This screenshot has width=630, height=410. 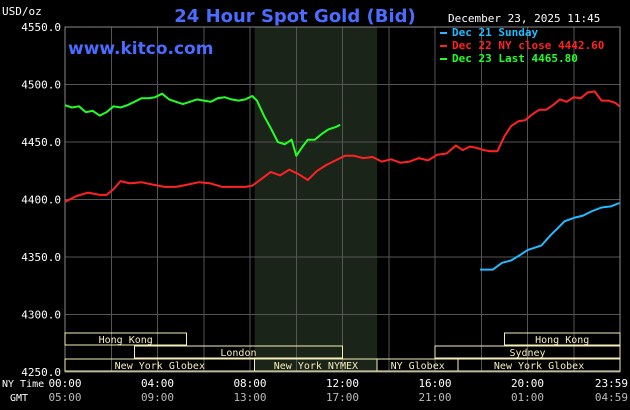 I want to click on y-tick-label: 4500.0, so click(x=41, y=85).